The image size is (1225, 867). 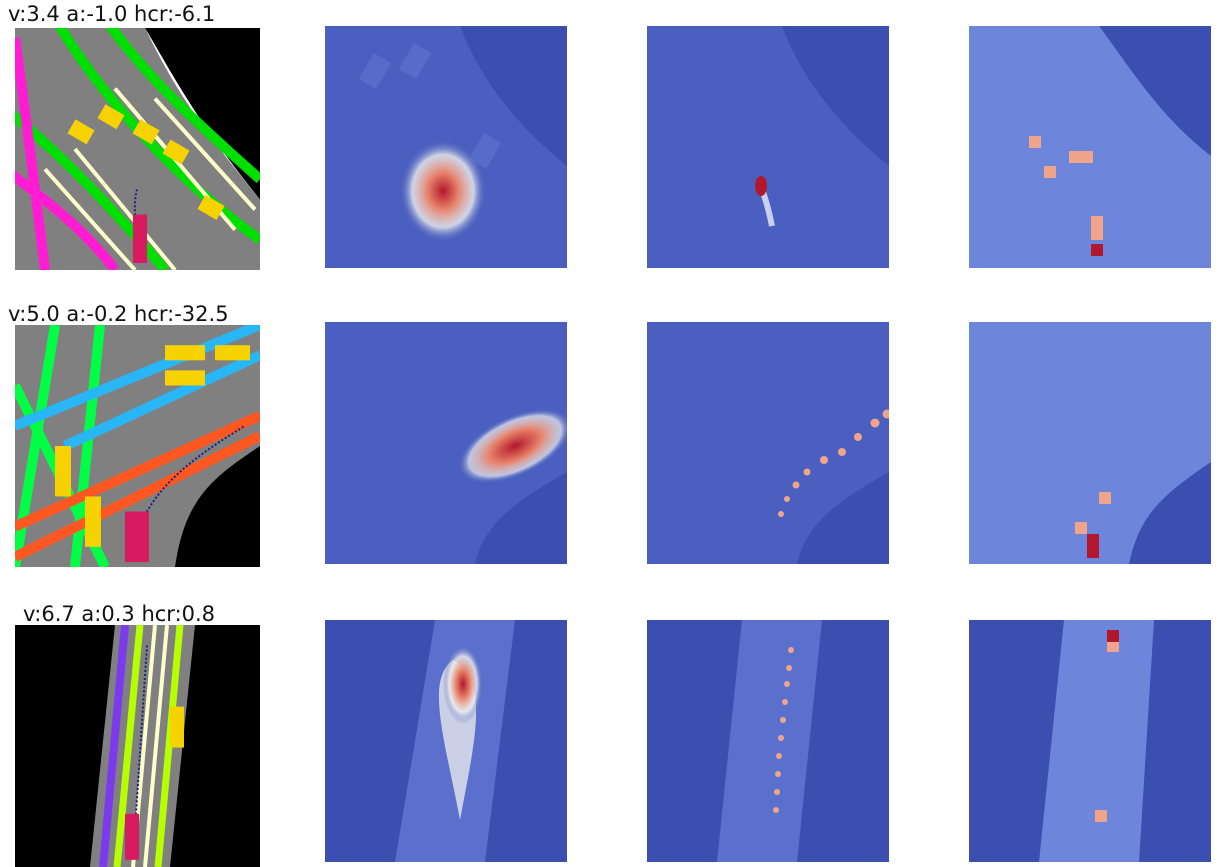 I want to click on row1-caption: v:3.4 a:-1.0 hcr:-6.1, so click(x=112, y=14).